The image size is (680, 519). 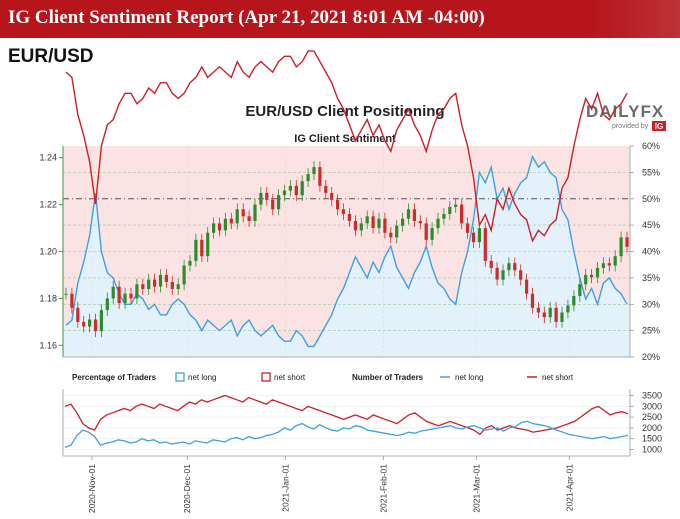 I want to click on percent-tick-label: 50%, so click(x=651, y=199).